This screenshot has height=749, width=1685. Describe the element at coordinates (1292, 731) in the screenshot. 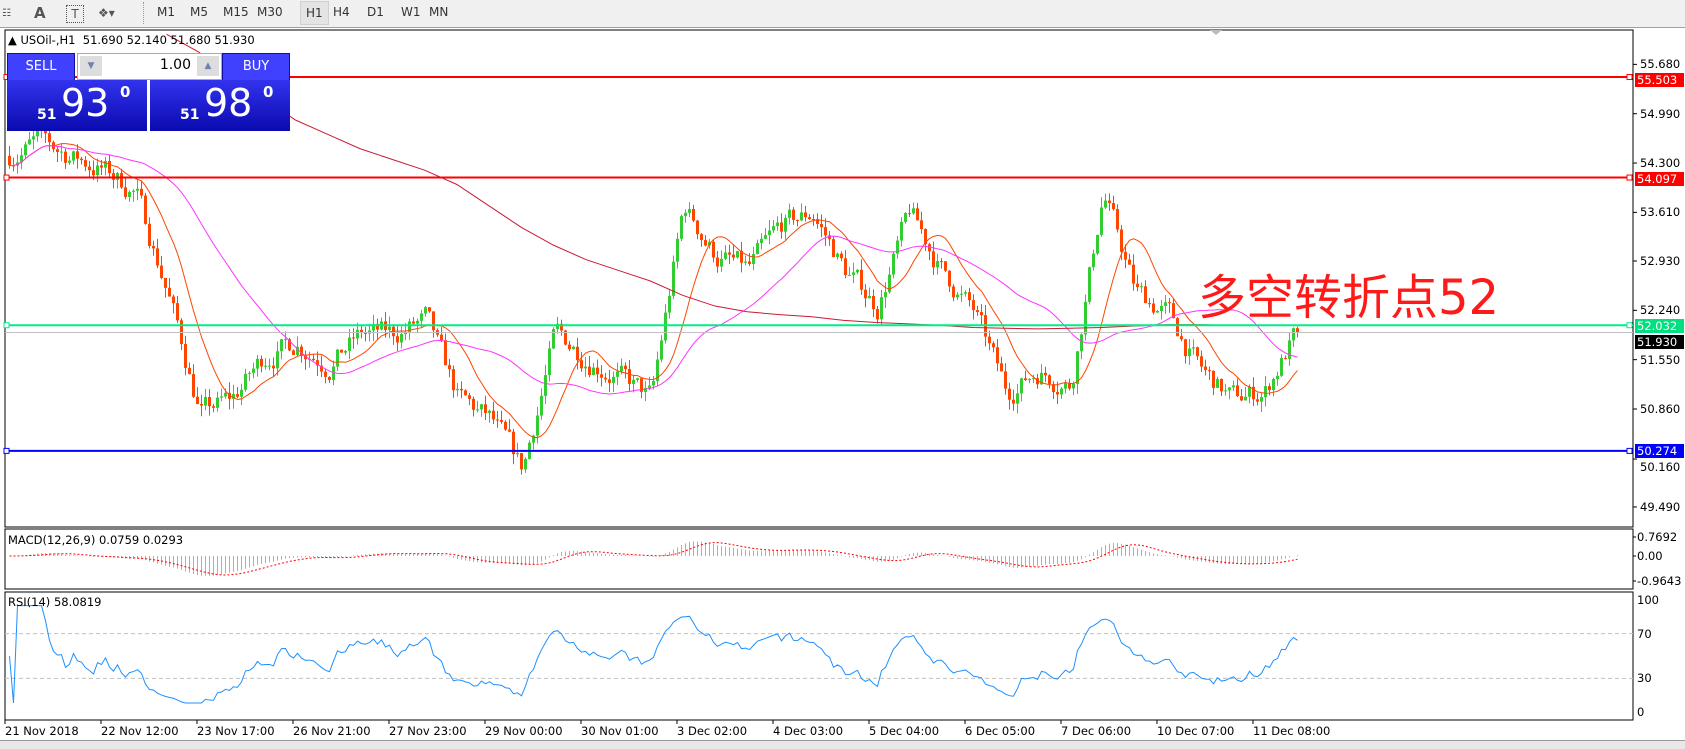

I see `time-tick-label: 11 Dec 08:00` at that location.